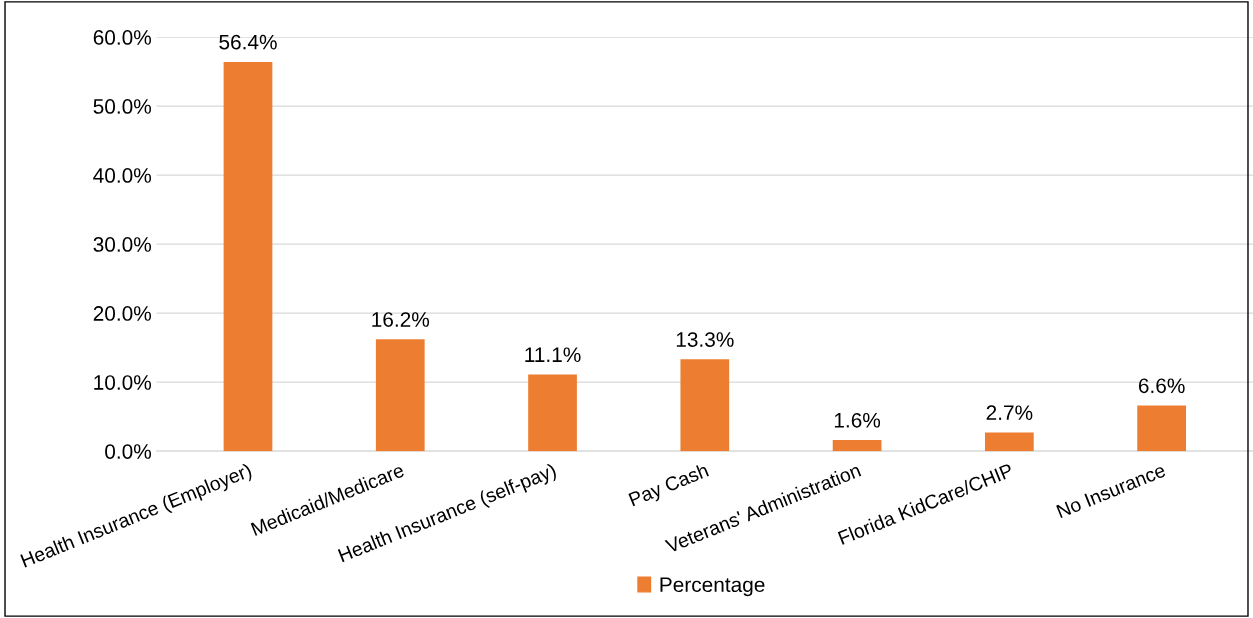 Image resolution: width=1253 pixels, height=618 pixels. Describe the element at coordinates (705, 339) in the screenshot. I see `text: 13.3%` at that location.